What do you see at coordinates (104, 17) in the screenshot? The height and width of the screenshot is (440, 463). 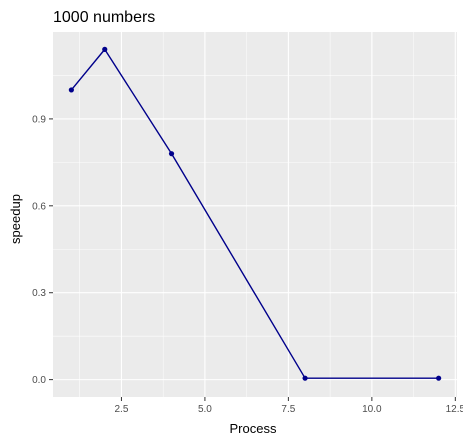 I see `chart-title: 1000 numbers` at bounding box center [104, 17].